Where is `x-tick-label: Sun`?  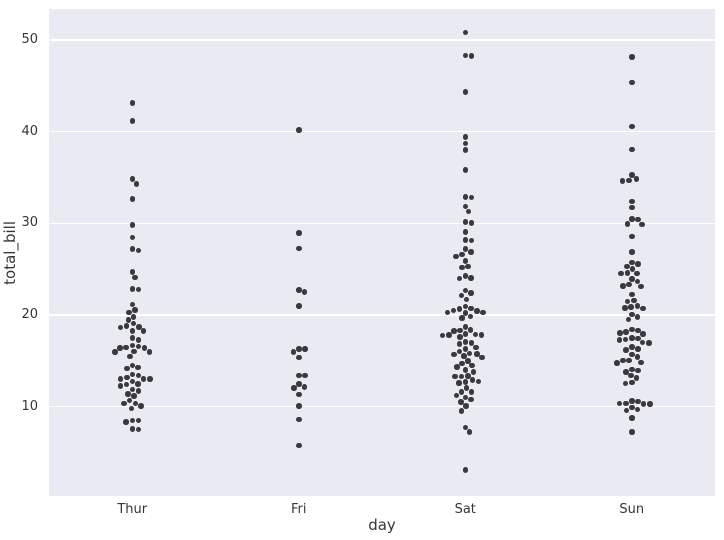
x-tick-label: Sun is located at coordinates (632, 509).